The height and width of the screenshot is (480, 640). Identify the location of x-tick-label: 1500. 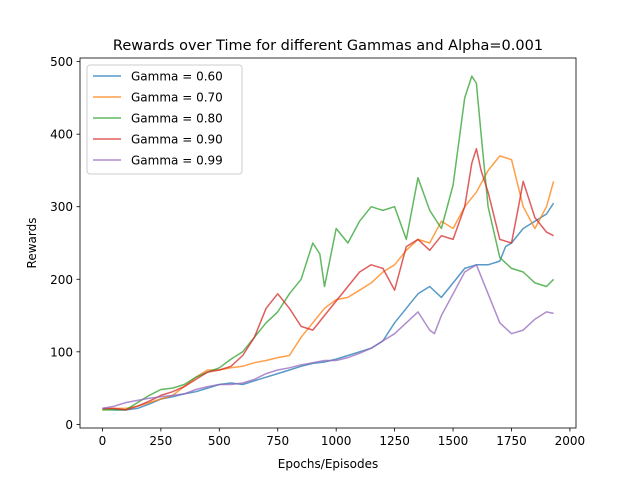
(453, 441).